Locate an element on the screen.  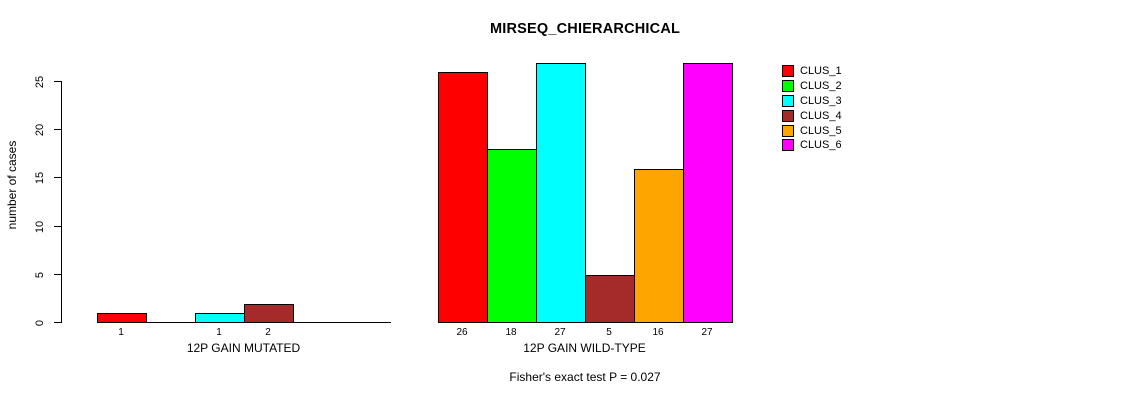
legend-label: CLUS_3 is located at coordinates (821, 100).